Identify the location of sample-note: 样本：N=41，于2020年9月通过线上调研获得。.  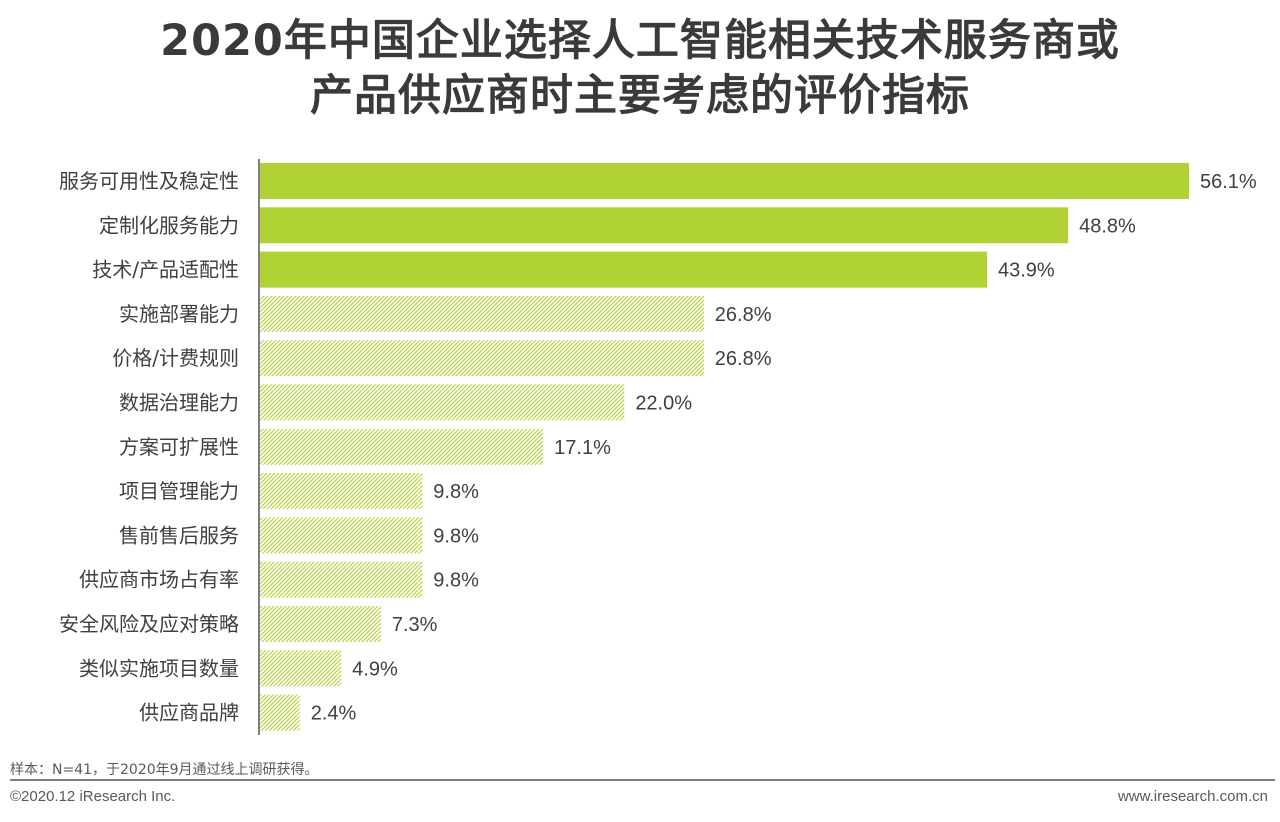
(164, 770).